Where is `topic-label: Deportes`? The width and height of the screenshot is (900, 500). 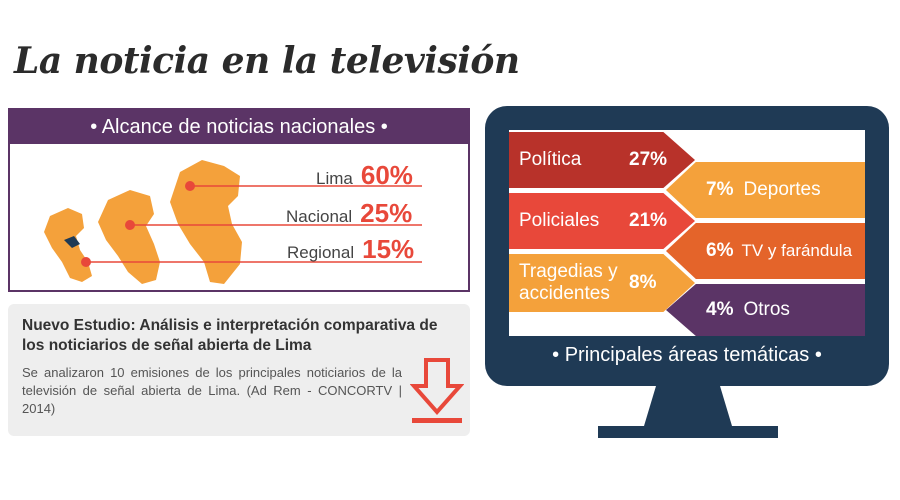
topic-label: Deportes is located at coordinates (782, 189).